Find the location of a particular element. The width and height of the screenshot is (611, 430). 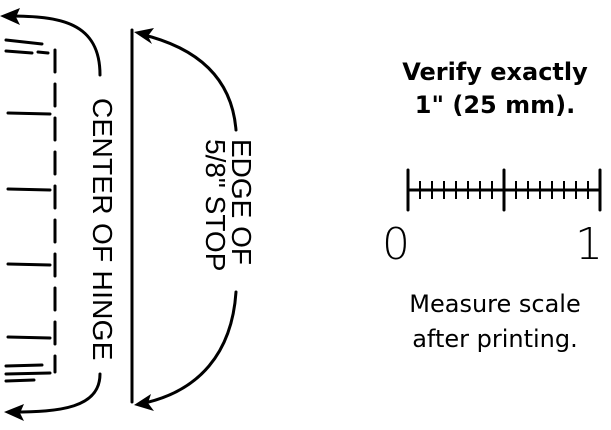

hinge-top-arrow is located at coordinates (54, 45).